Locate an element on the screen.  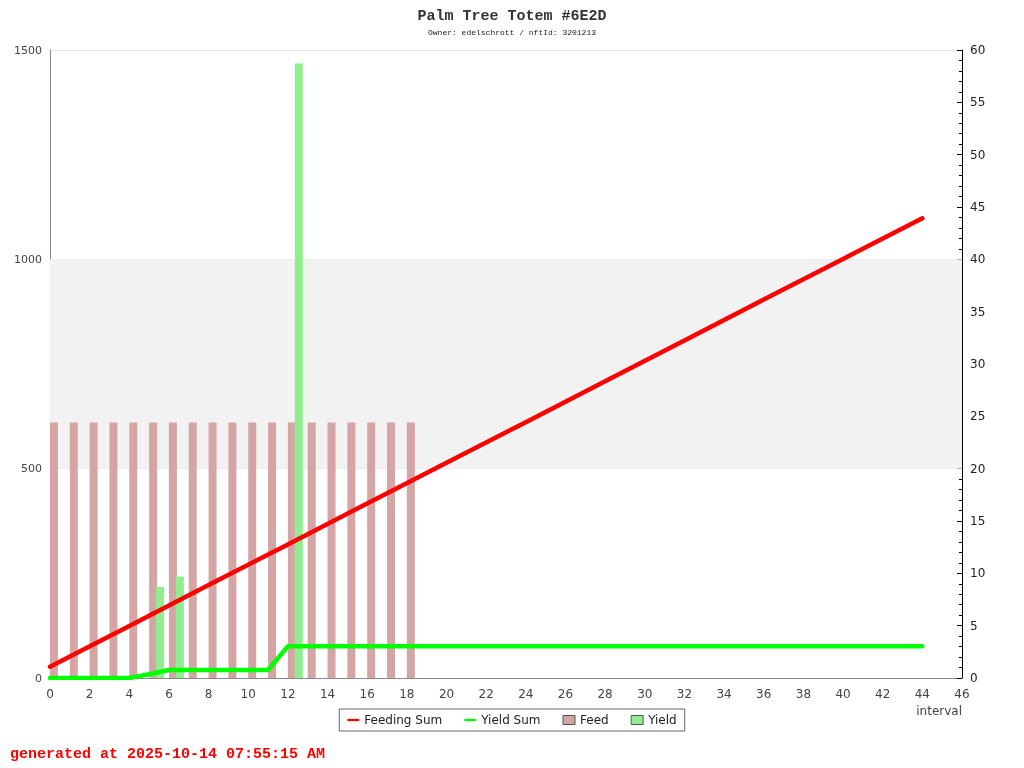
y2-tick-label: 0 is located at coordinates (974, 678).